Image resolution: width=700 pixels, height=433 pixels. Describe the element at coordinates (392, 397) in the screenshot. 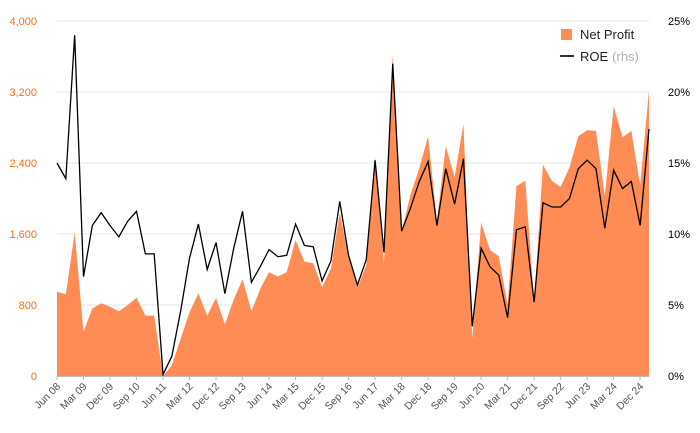

I see `x-tick-label: Mar 18` at that location.